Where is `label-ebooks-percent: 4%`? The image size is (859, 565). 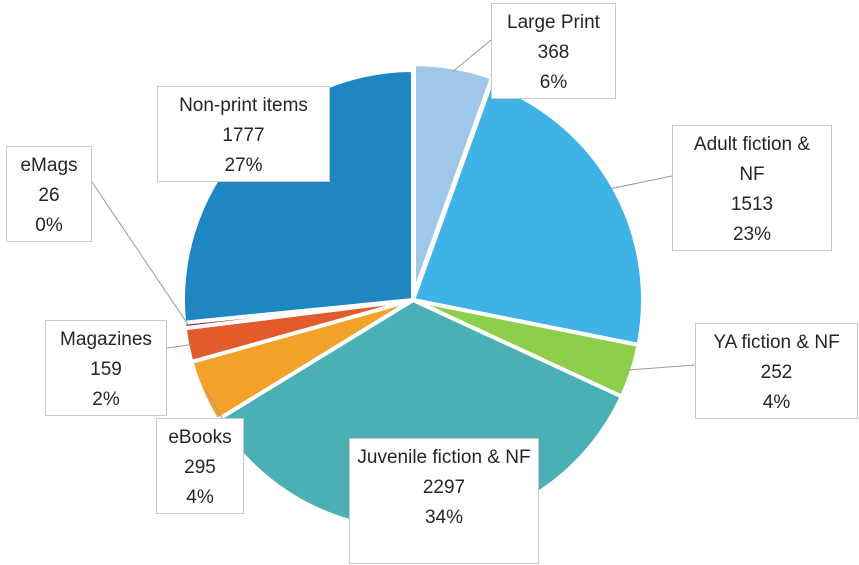 label-ebooks-percent: 4% is located at coordinates (200, 497).